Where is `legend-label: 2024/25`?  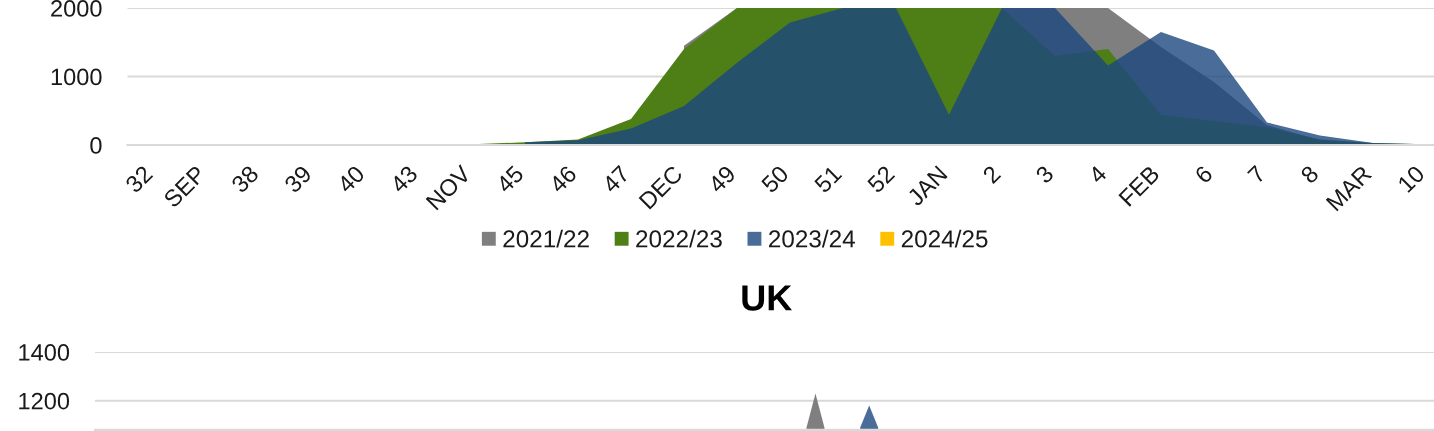 legend-label: 2024/25 is located at coordinates (944, 238).